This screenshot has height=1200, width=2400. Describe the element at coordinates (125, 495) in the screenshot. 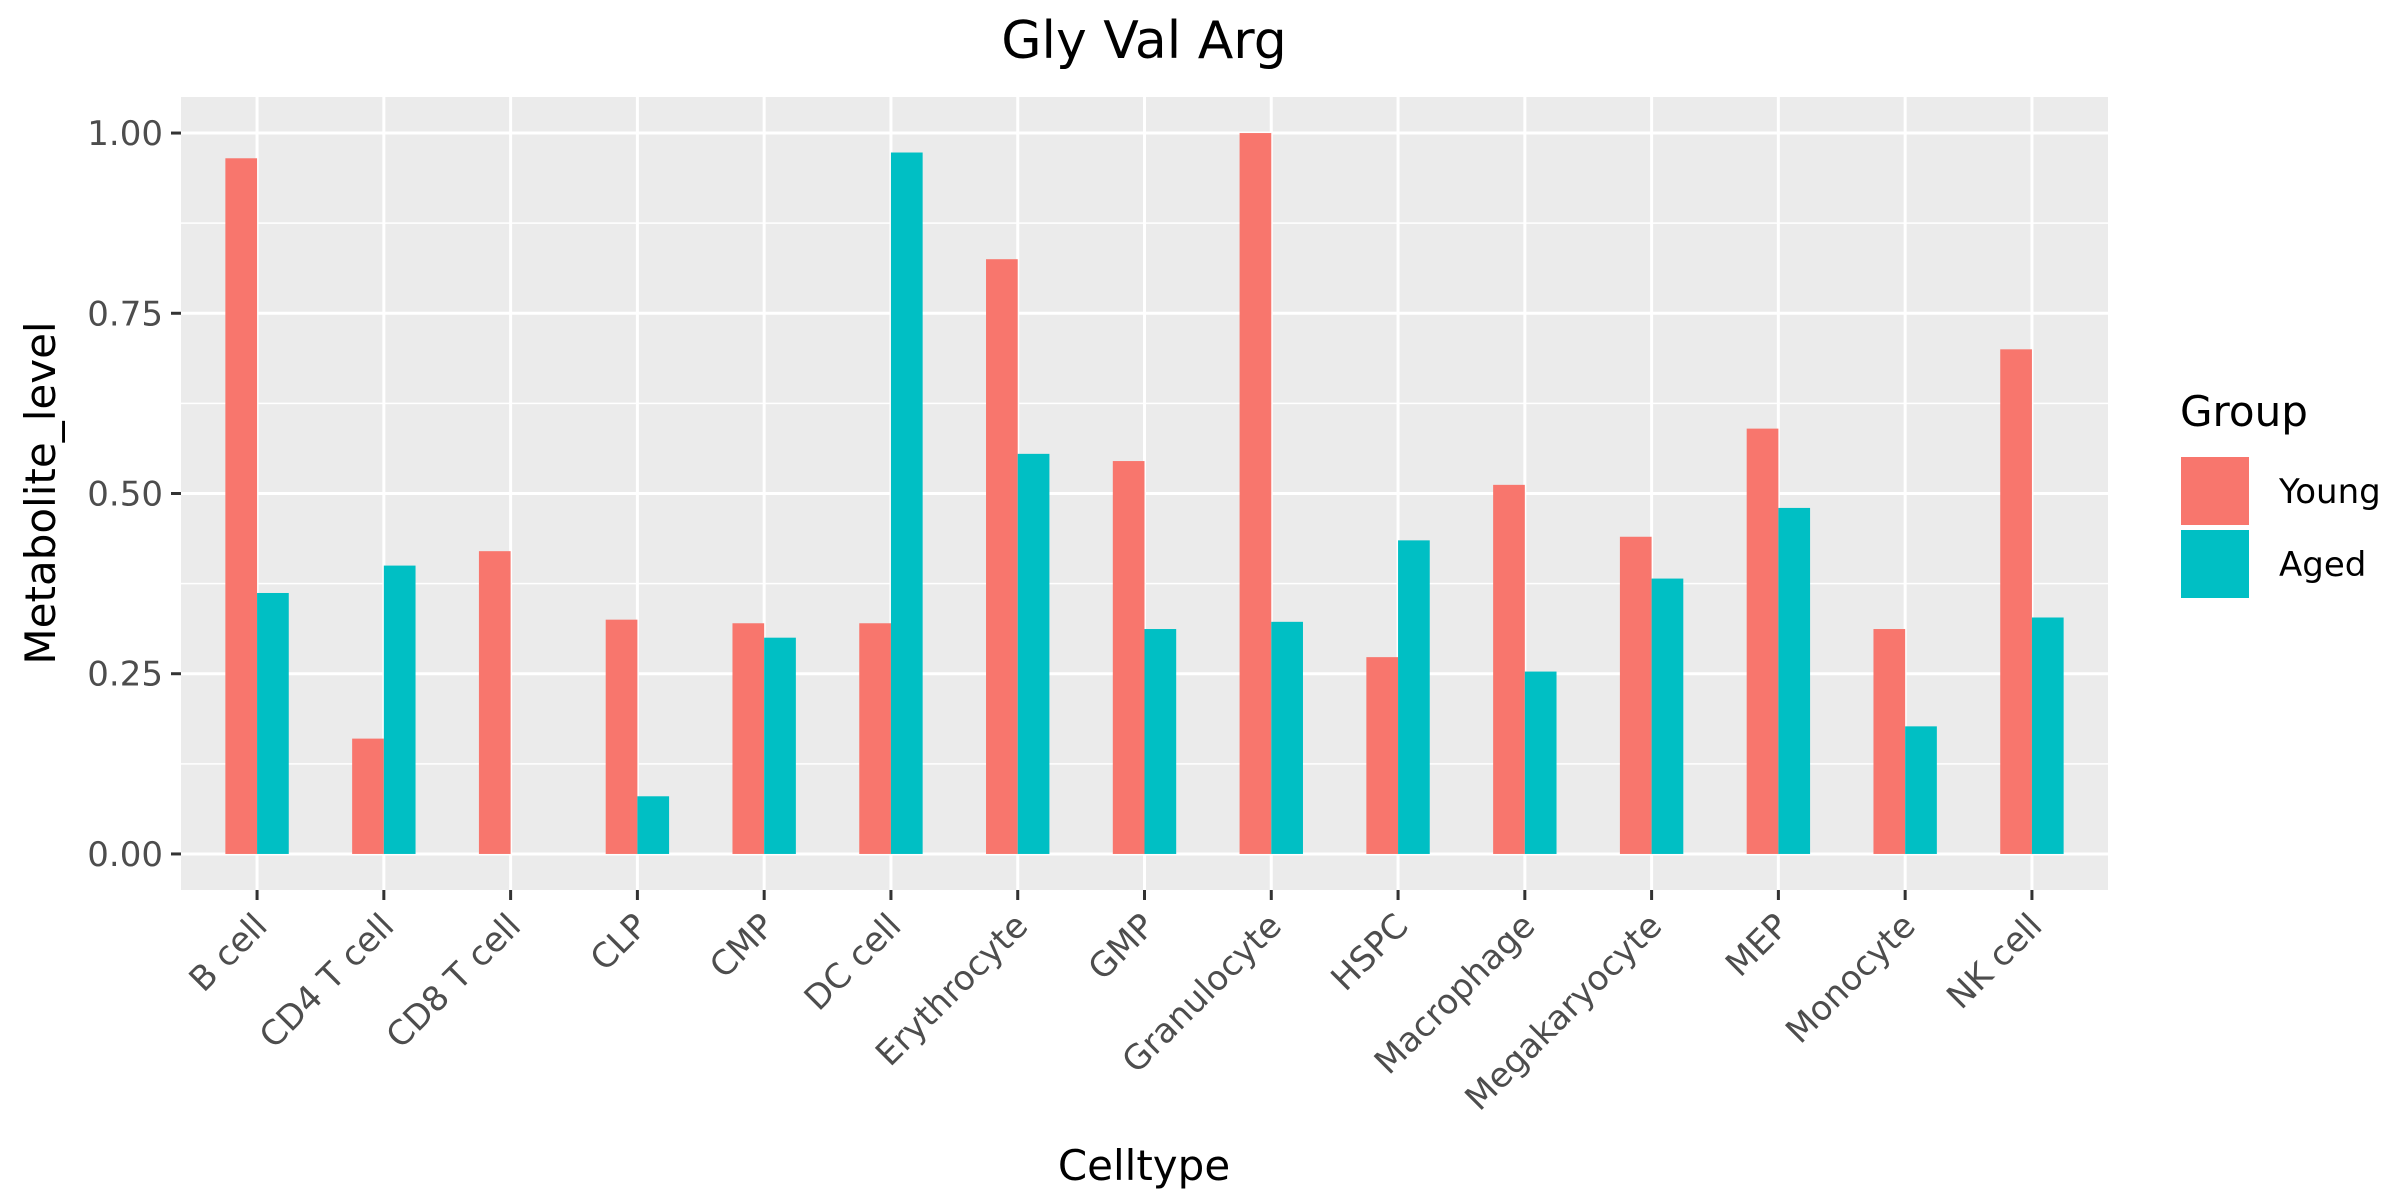

I see `y-tick-label: 0.50` at that location.